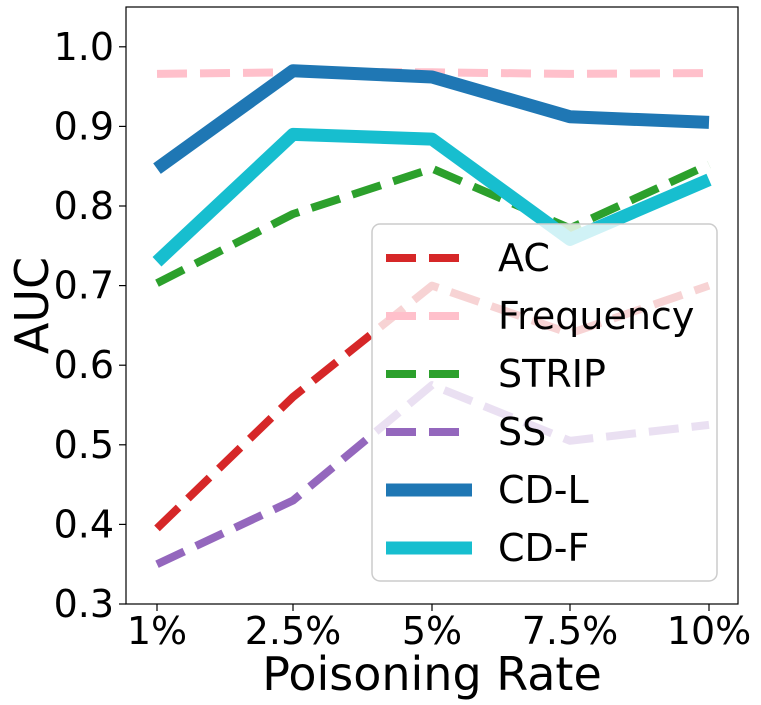 This screenshot has width=761, height=705. What do you see at coordinates (543, 490) in the screenshot?
I see `legend-label: CD-L` at bounding box center [543, 490].